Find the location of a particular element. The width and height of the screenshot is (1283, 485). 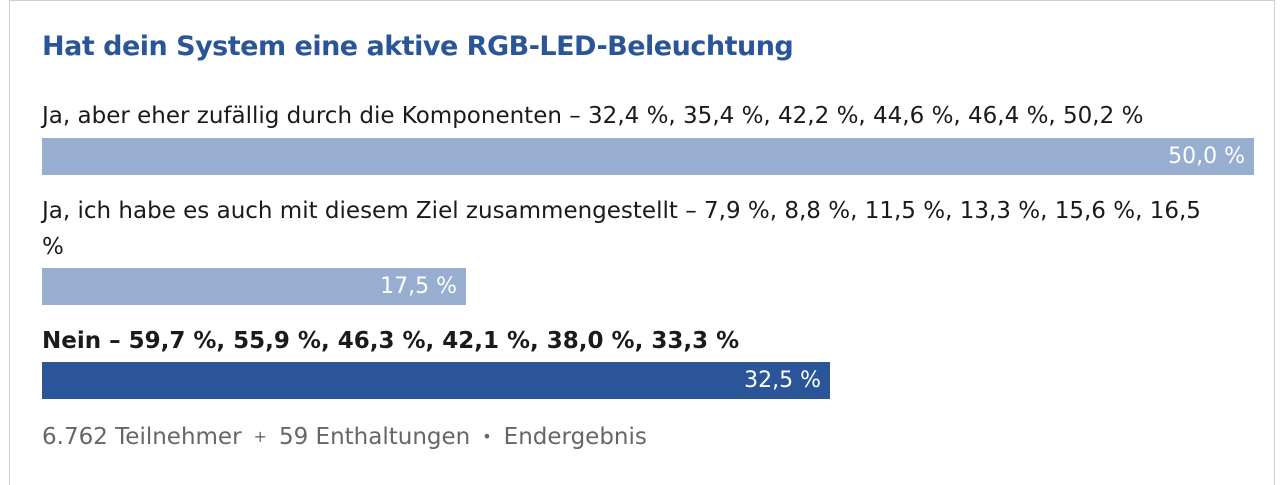

abstentions-count: 59 Enthaltungen is located at coordinates (374, 437).